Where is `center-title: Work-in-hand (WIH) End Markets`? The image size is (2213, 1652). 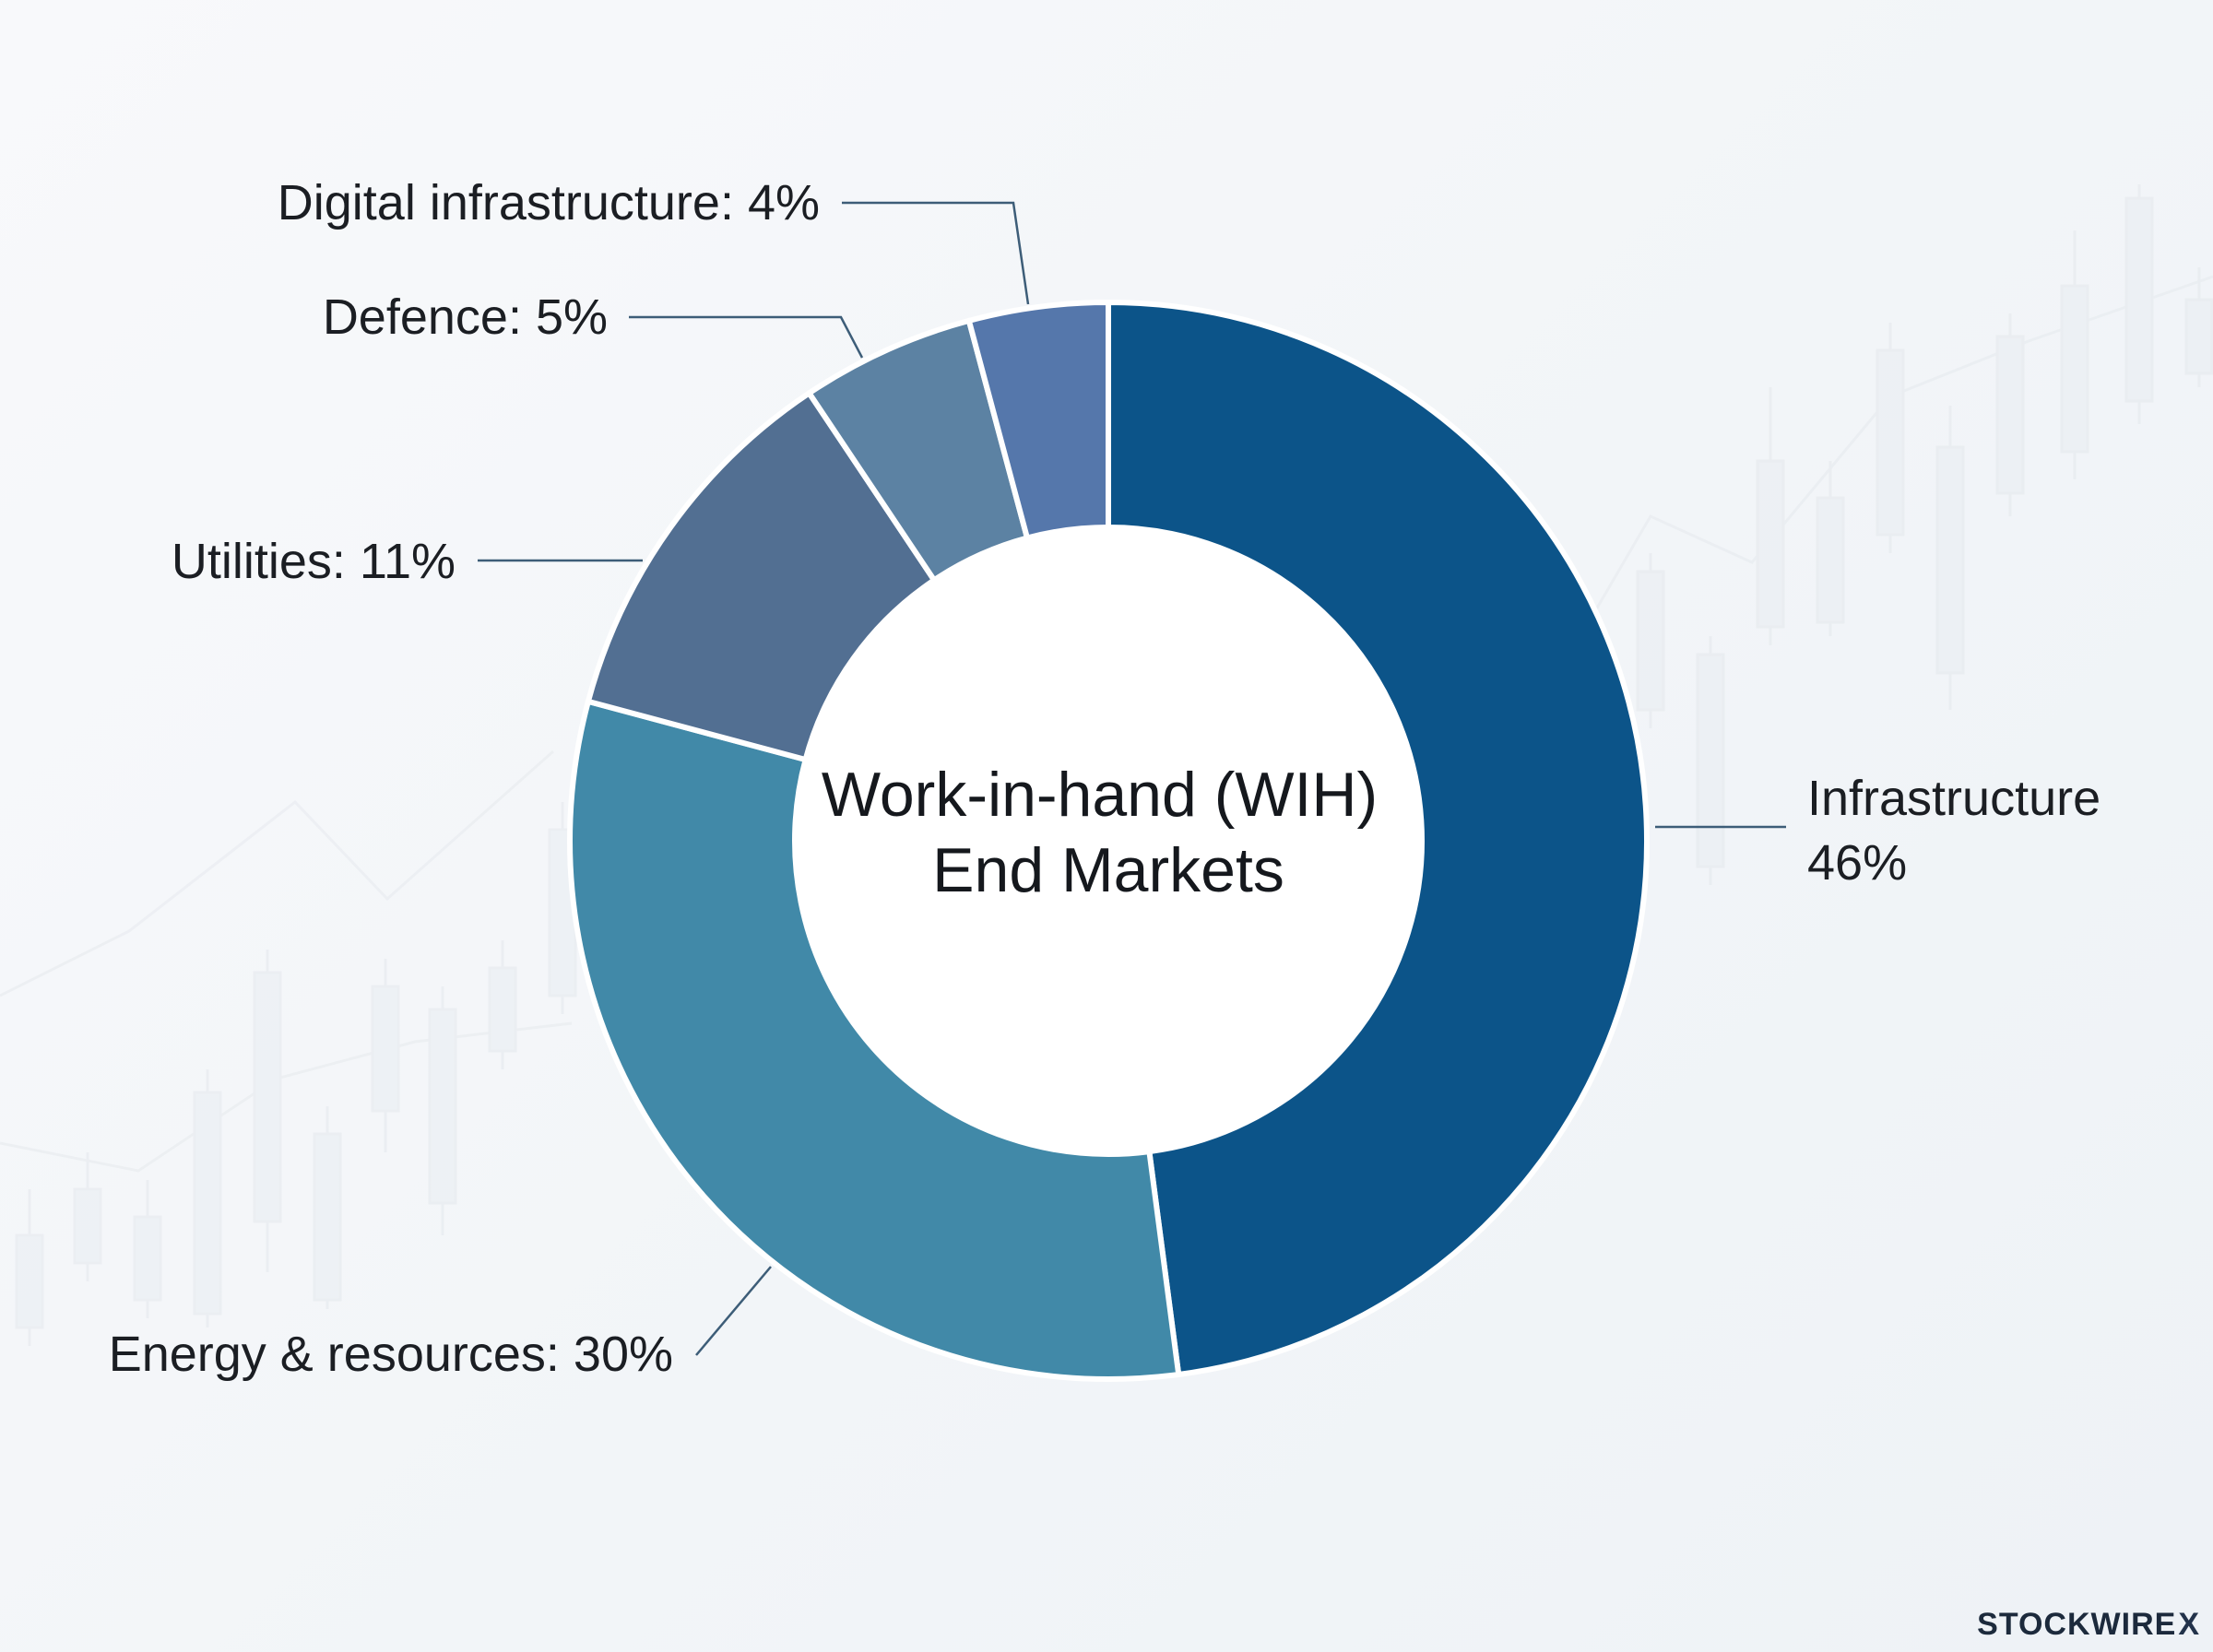
center-title: Work-in-hand (WIH) End Markets is located at coordinates (1108, 832).